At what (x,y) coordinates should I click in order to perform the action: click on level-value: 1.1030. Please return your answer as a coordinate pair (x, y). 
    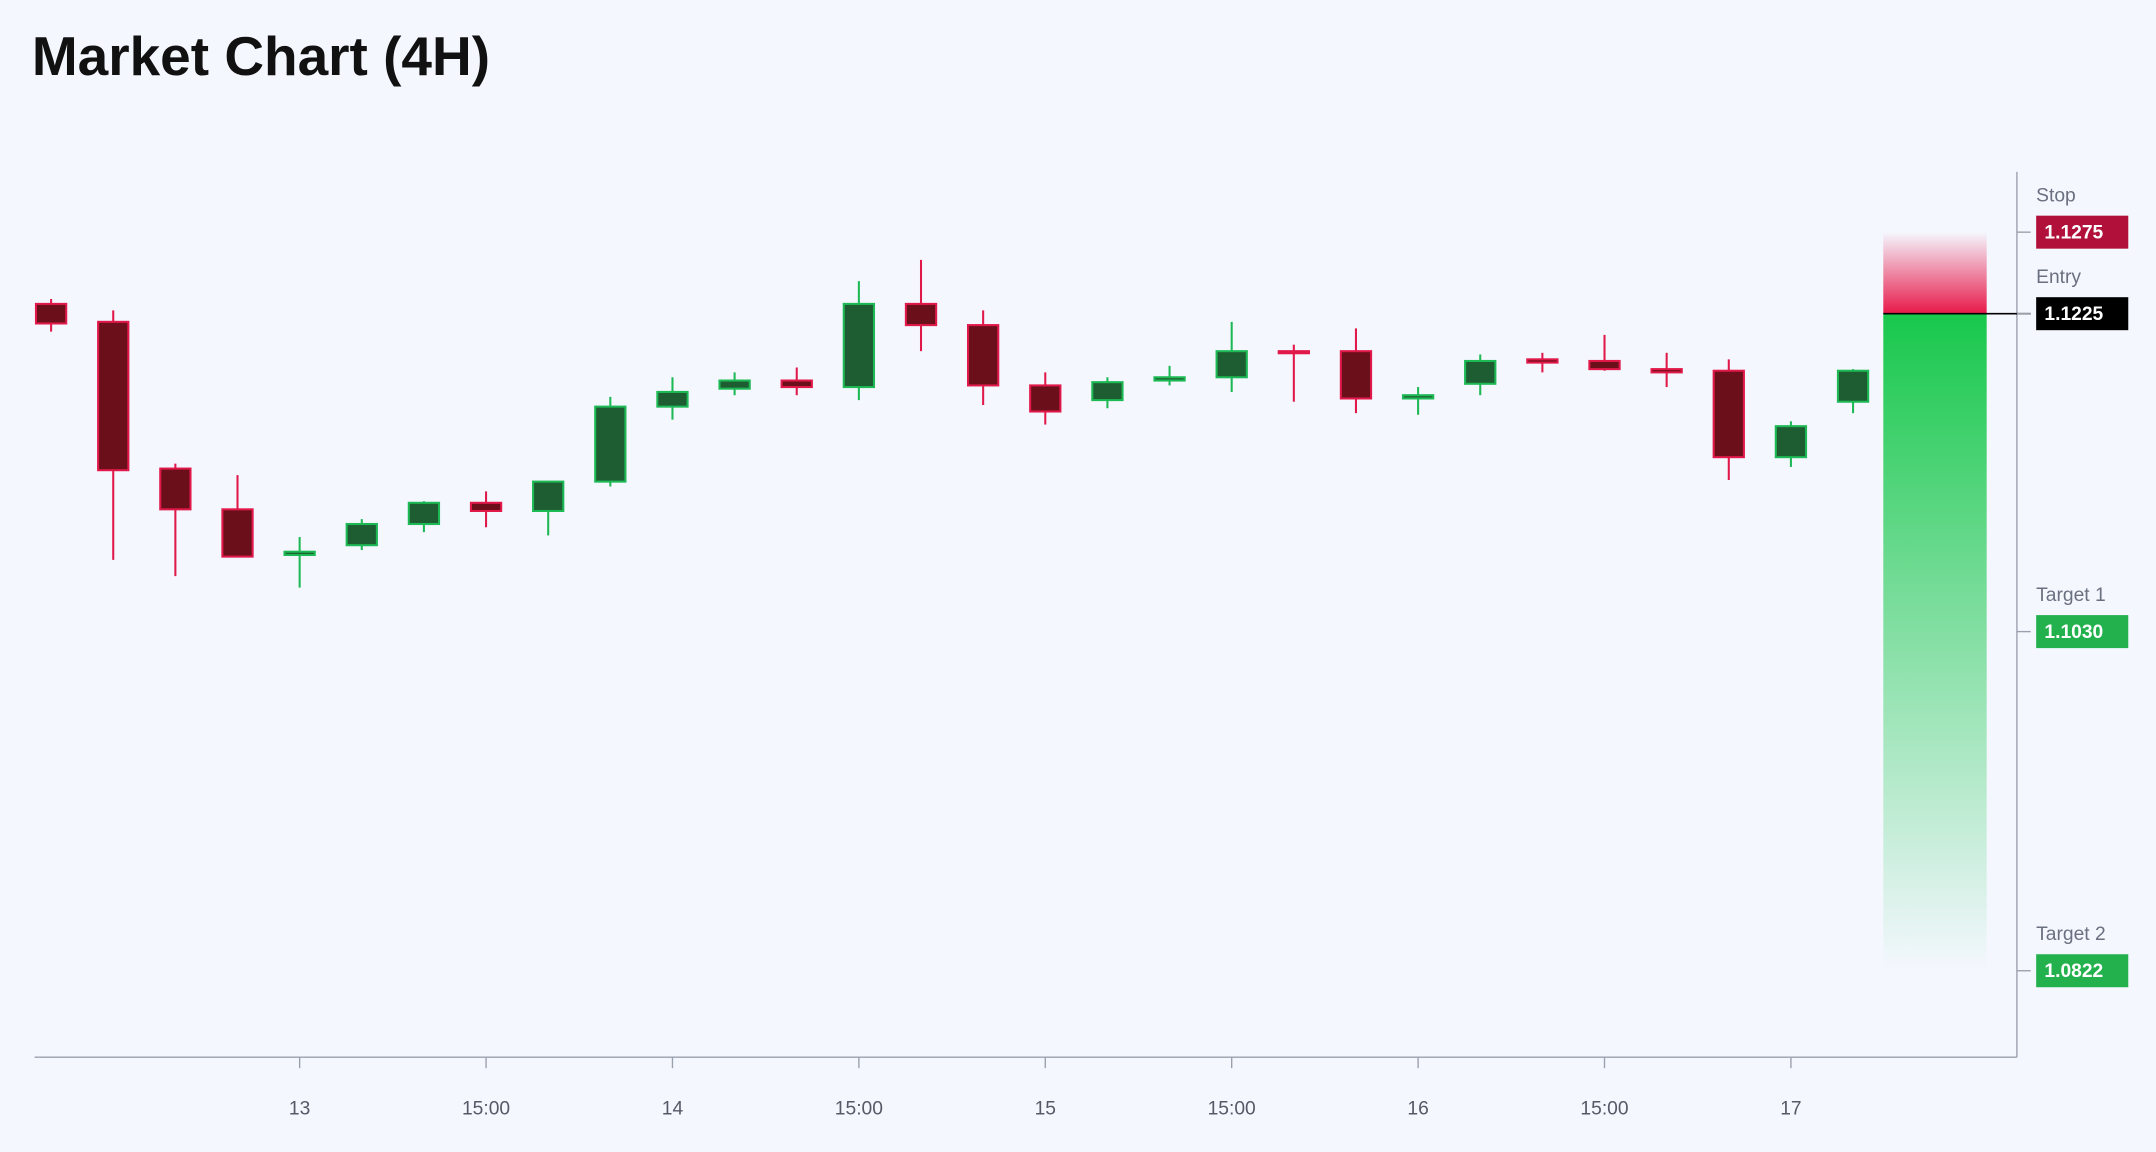
    Looking at the image, I should click on (2073, 632).